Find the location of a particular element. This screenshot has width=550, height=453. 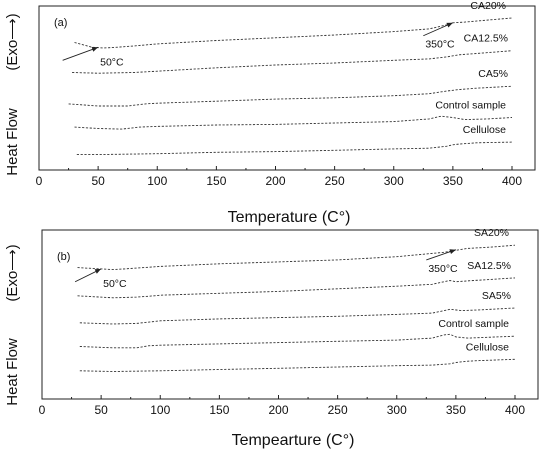

panel-b-series-control-sample is located at coordinates (297, 341).